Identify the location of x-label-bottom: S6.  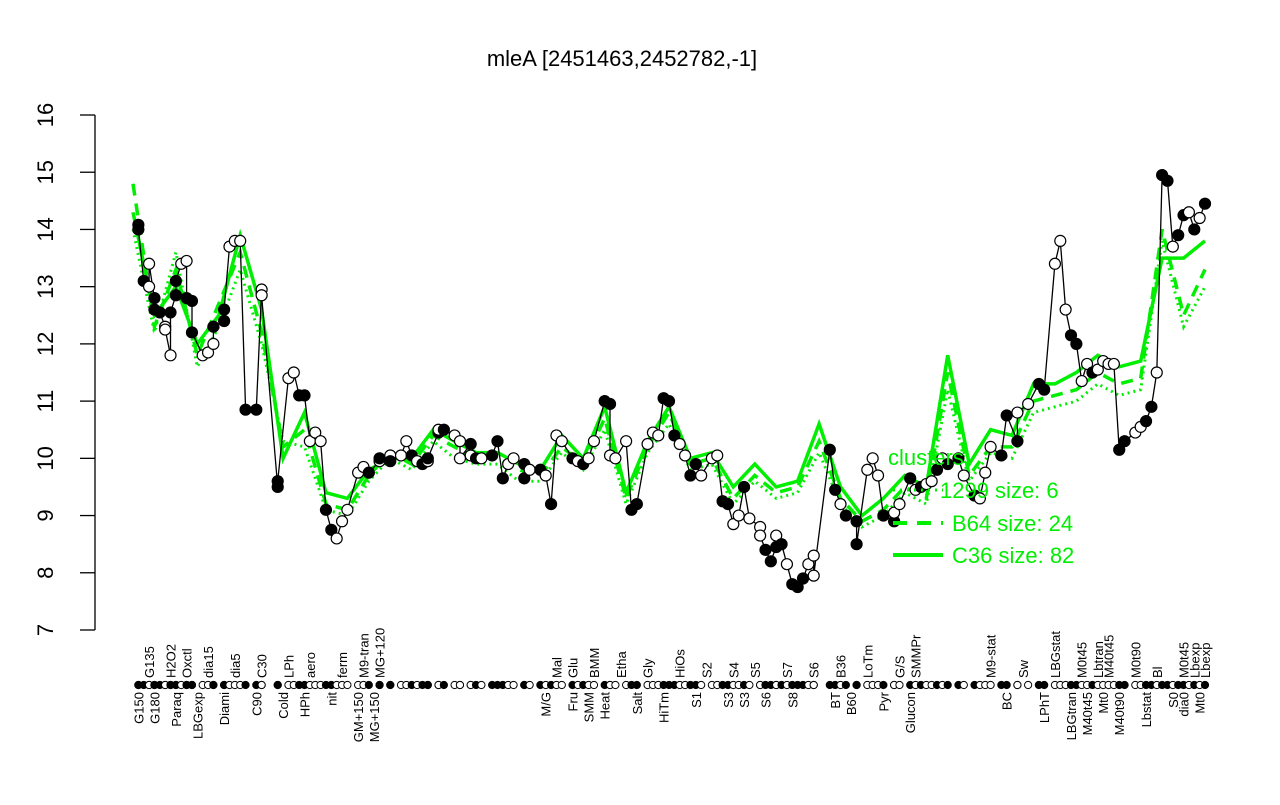
(765, 700).